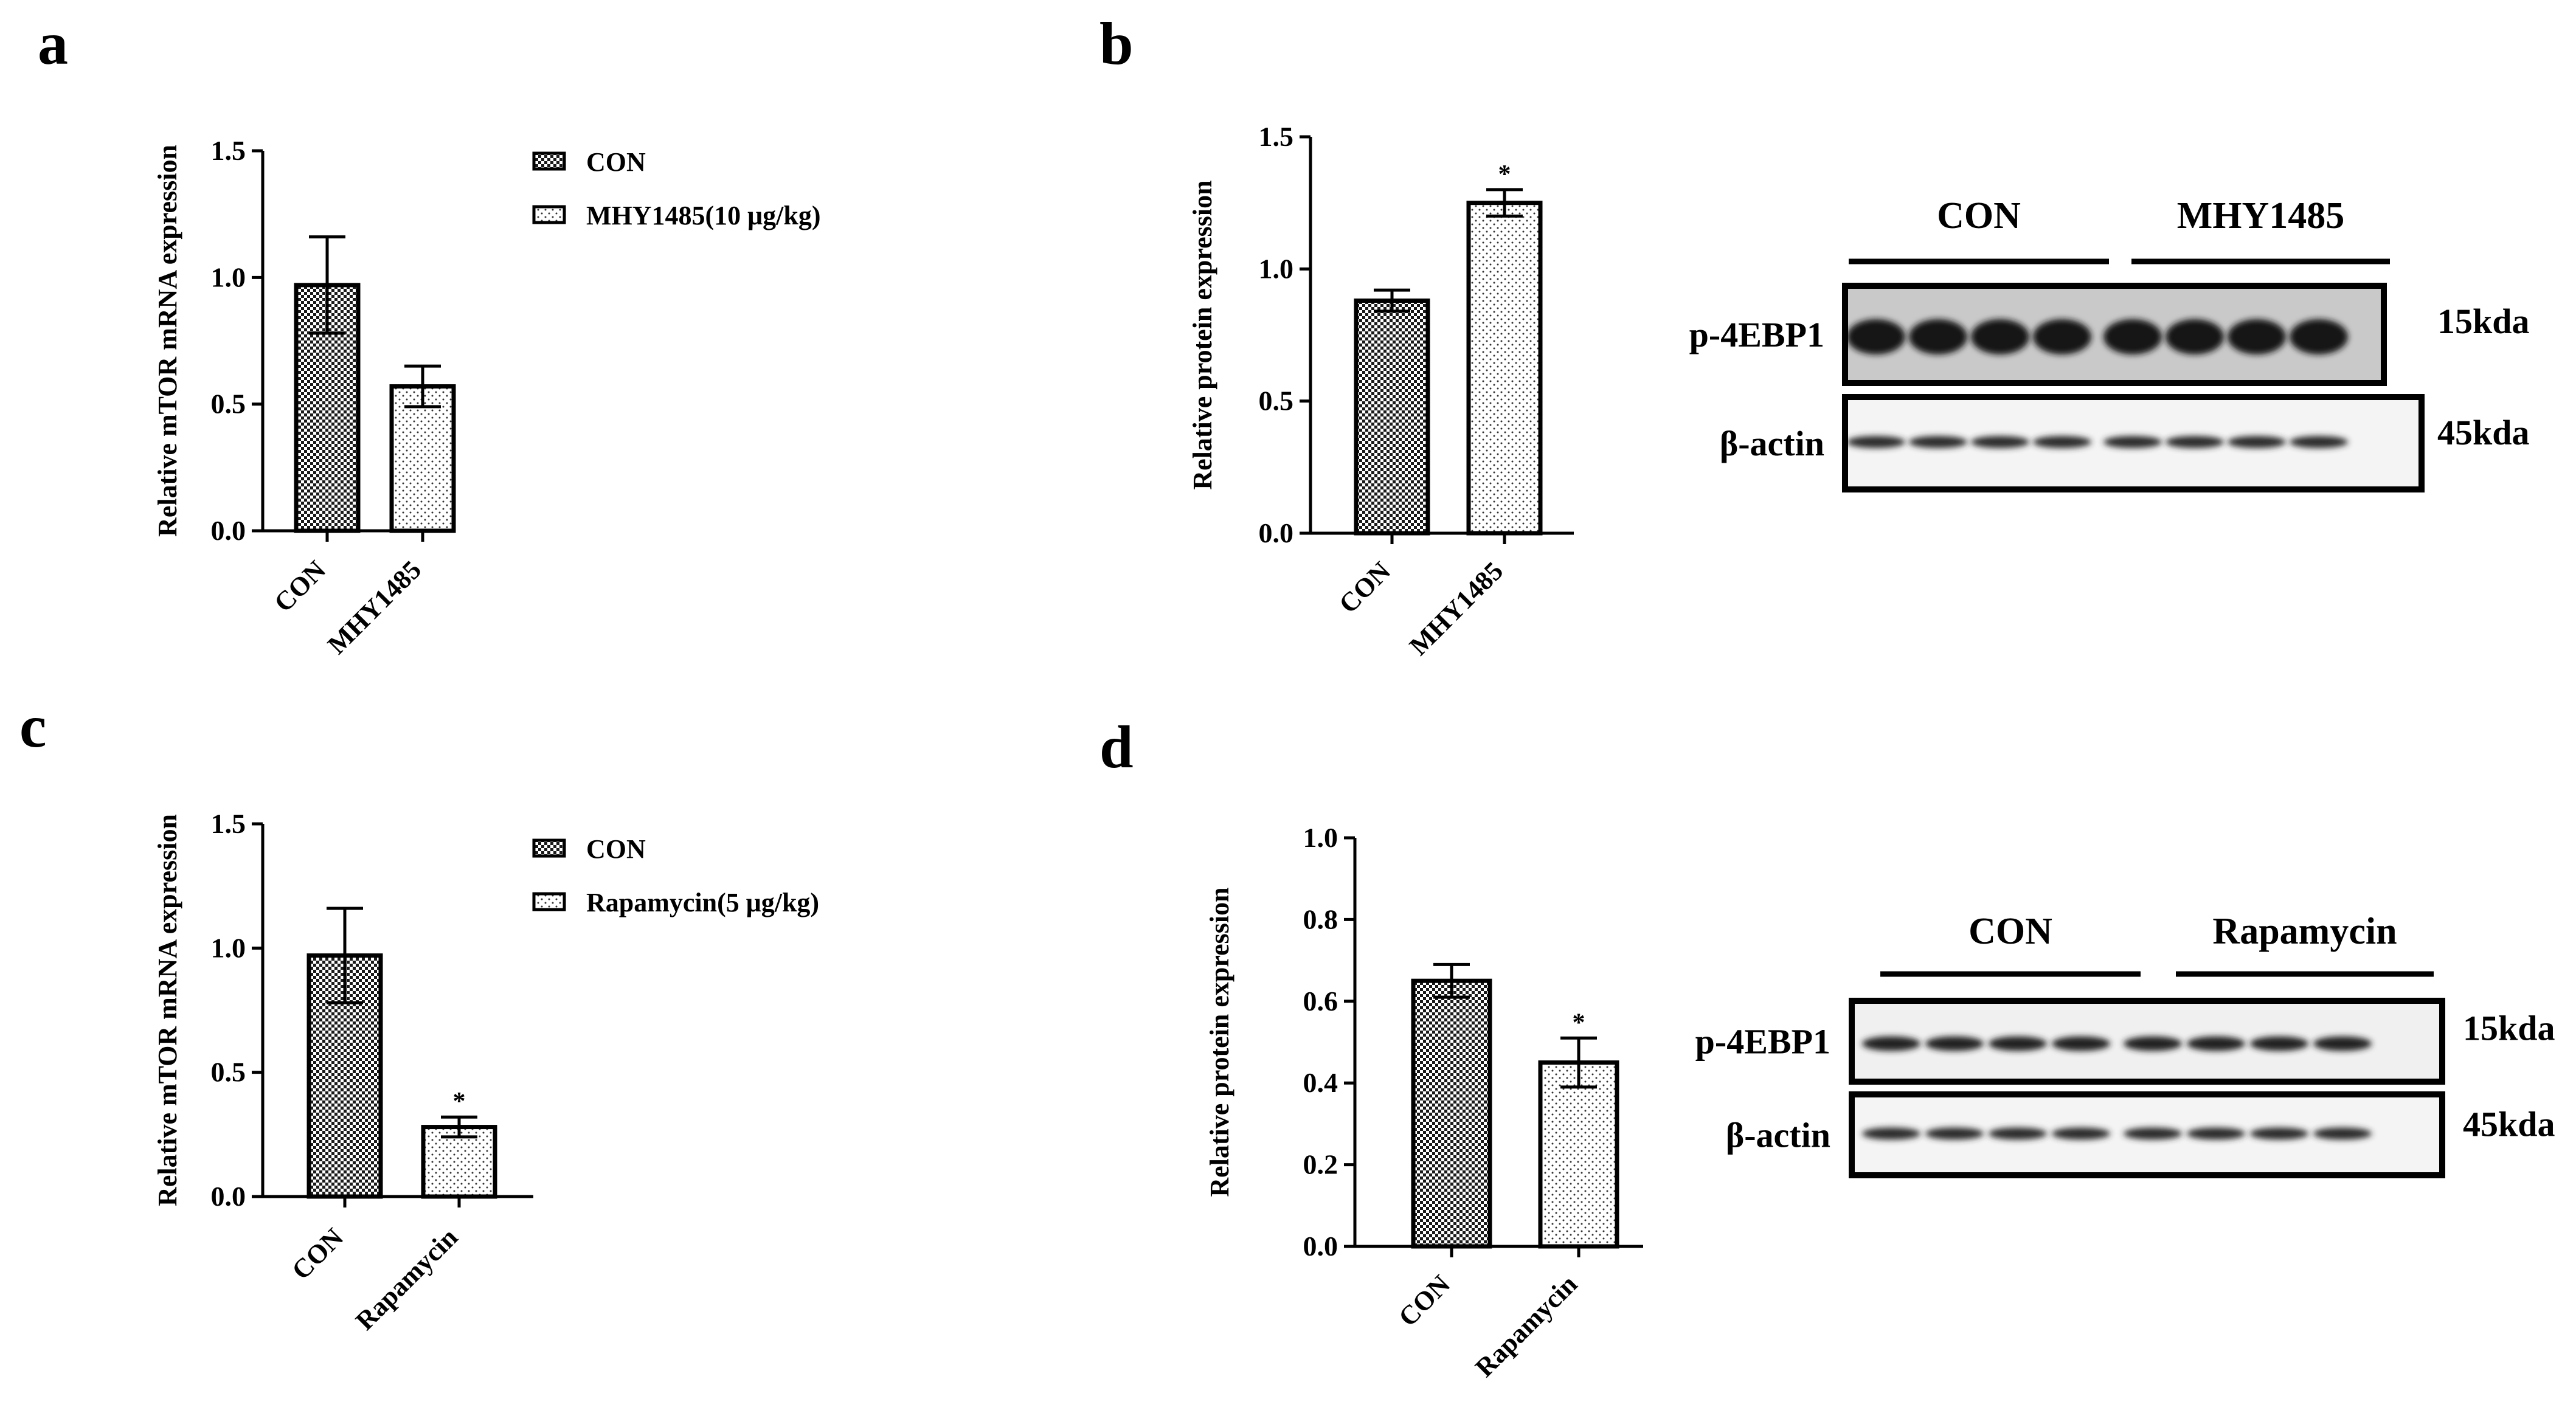  I want to click on y-tick-label: 0.8, so click(1320, 919).